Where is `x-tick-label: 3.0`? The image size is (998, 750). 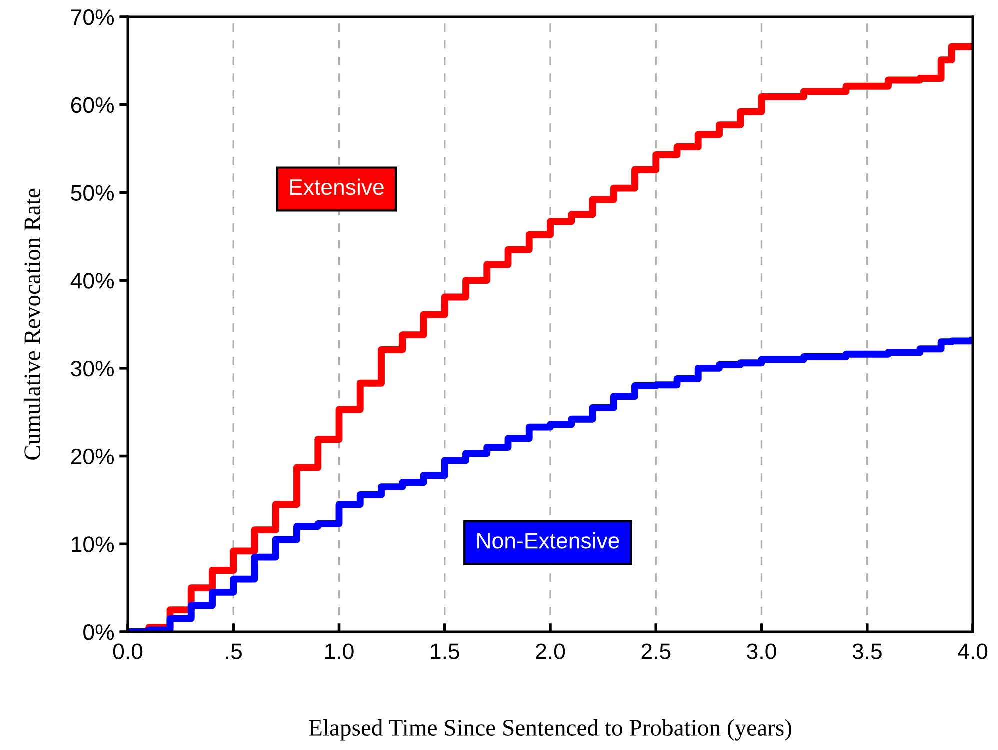
x-tick-label: 3.0 is located at coordinates (761, 652).